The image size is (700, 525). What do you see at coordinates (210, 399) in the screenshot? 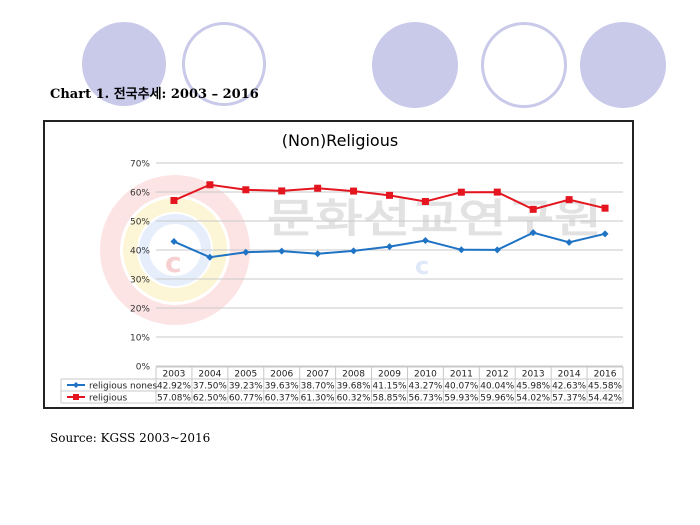
I see `data-label: 62.50%` at bounding box center [210, 399].